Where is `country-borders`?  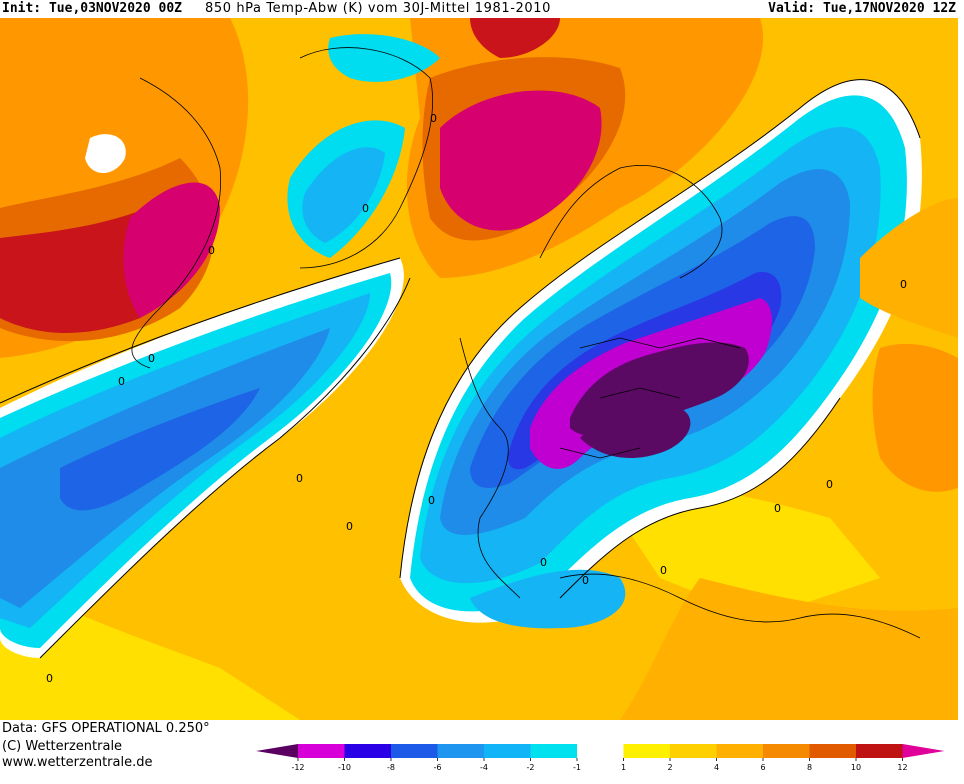
country-borders is located at coordinates (650, 398).